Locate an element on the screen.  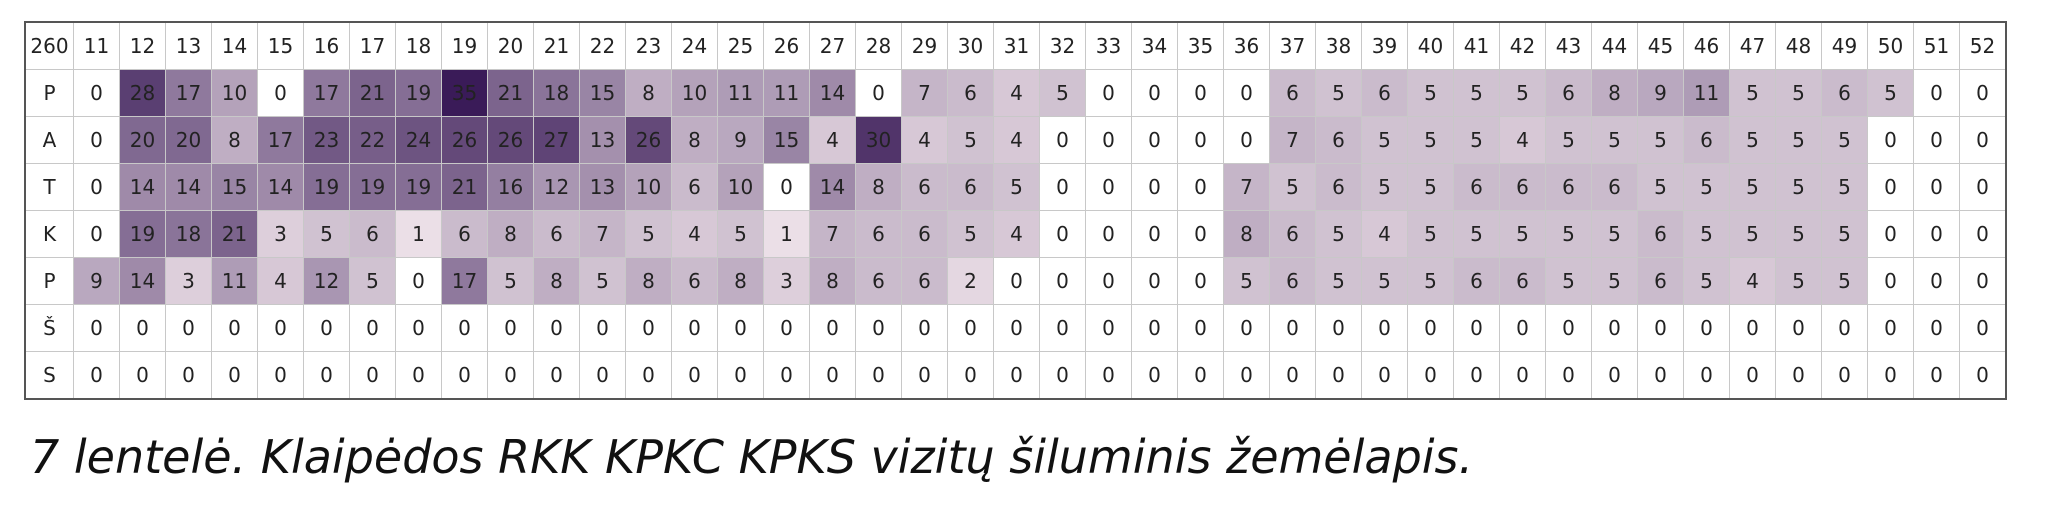
heat-cell: 11 is located at coordinates (1706, 93).